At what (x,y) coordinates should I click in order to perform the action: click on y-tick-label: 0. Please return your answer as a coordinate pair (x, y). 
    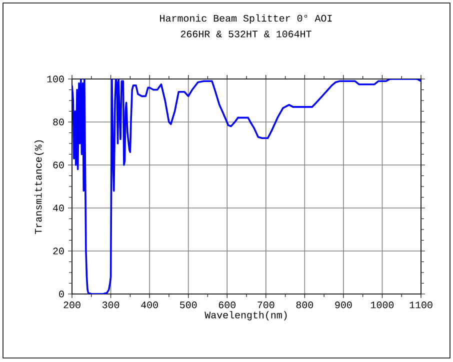
    Looking at the image, I should click on (61, 294).